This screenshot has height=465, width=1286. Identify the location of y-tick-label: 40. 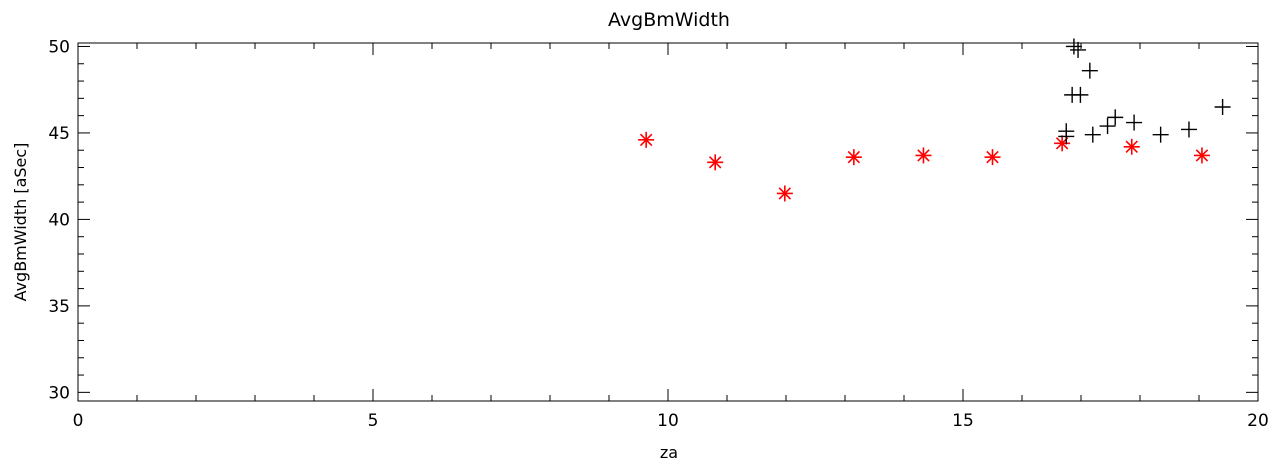
(59, 220).